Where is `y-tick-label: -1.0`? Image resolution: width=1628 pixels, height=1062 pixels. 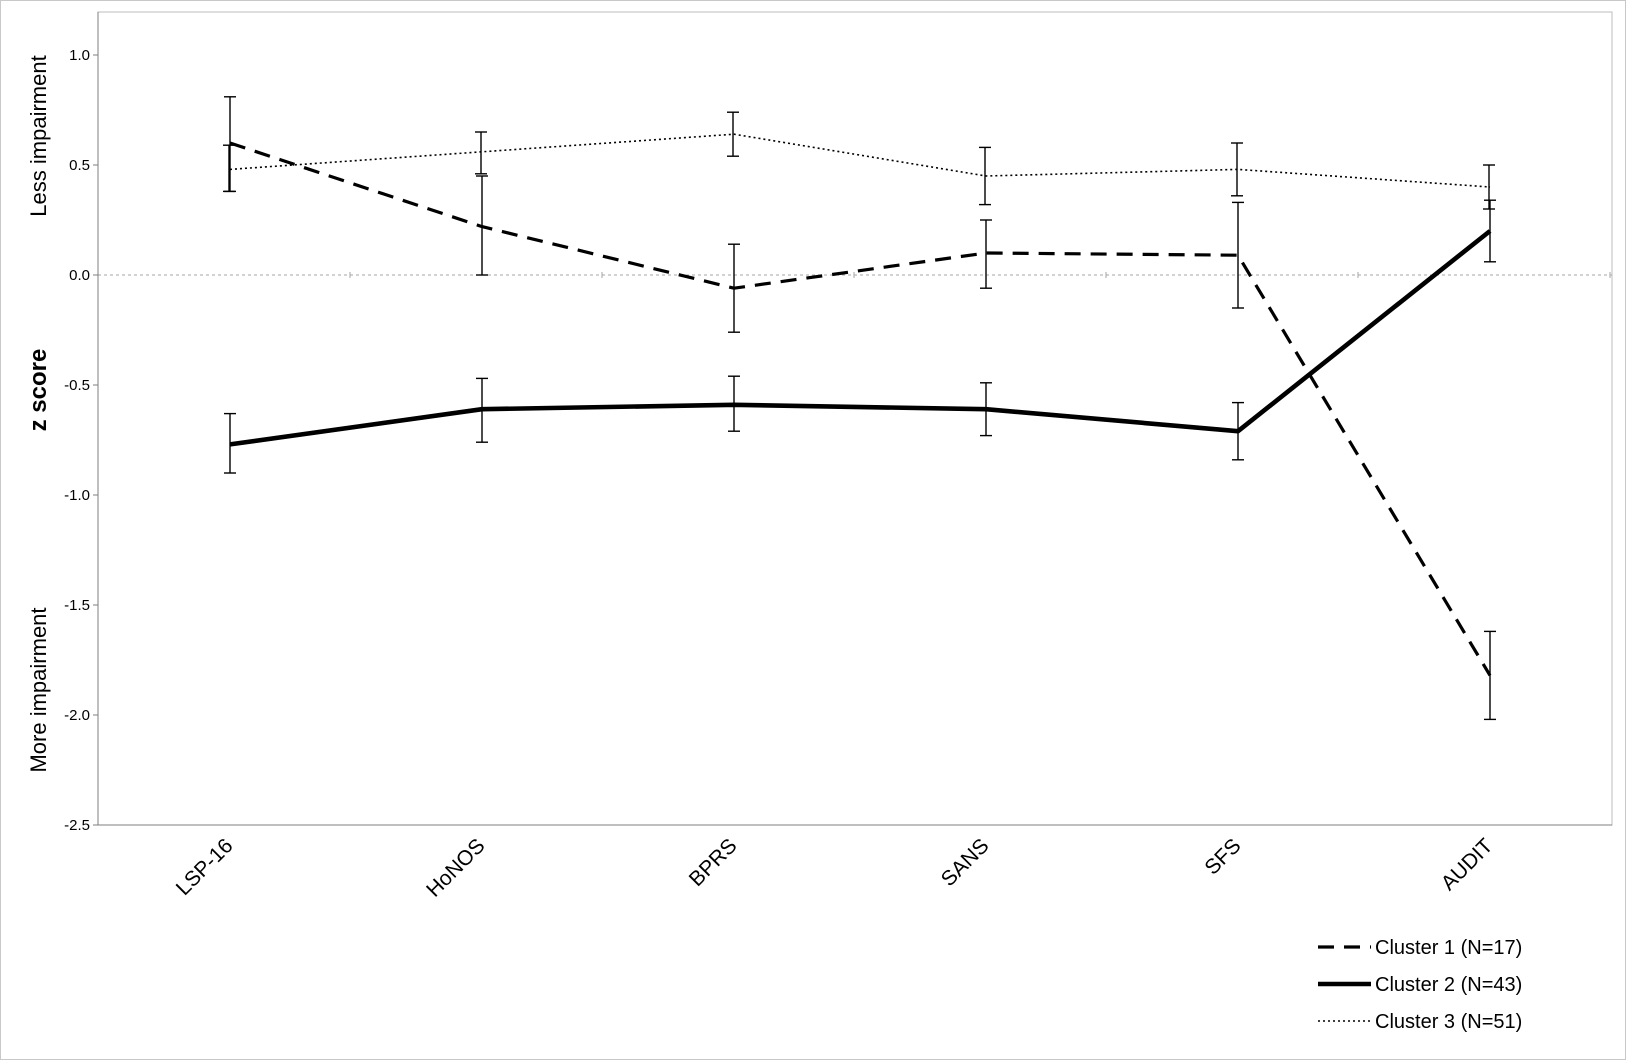 y-tick-label: -1.0 is located at coordinates (77, 495).